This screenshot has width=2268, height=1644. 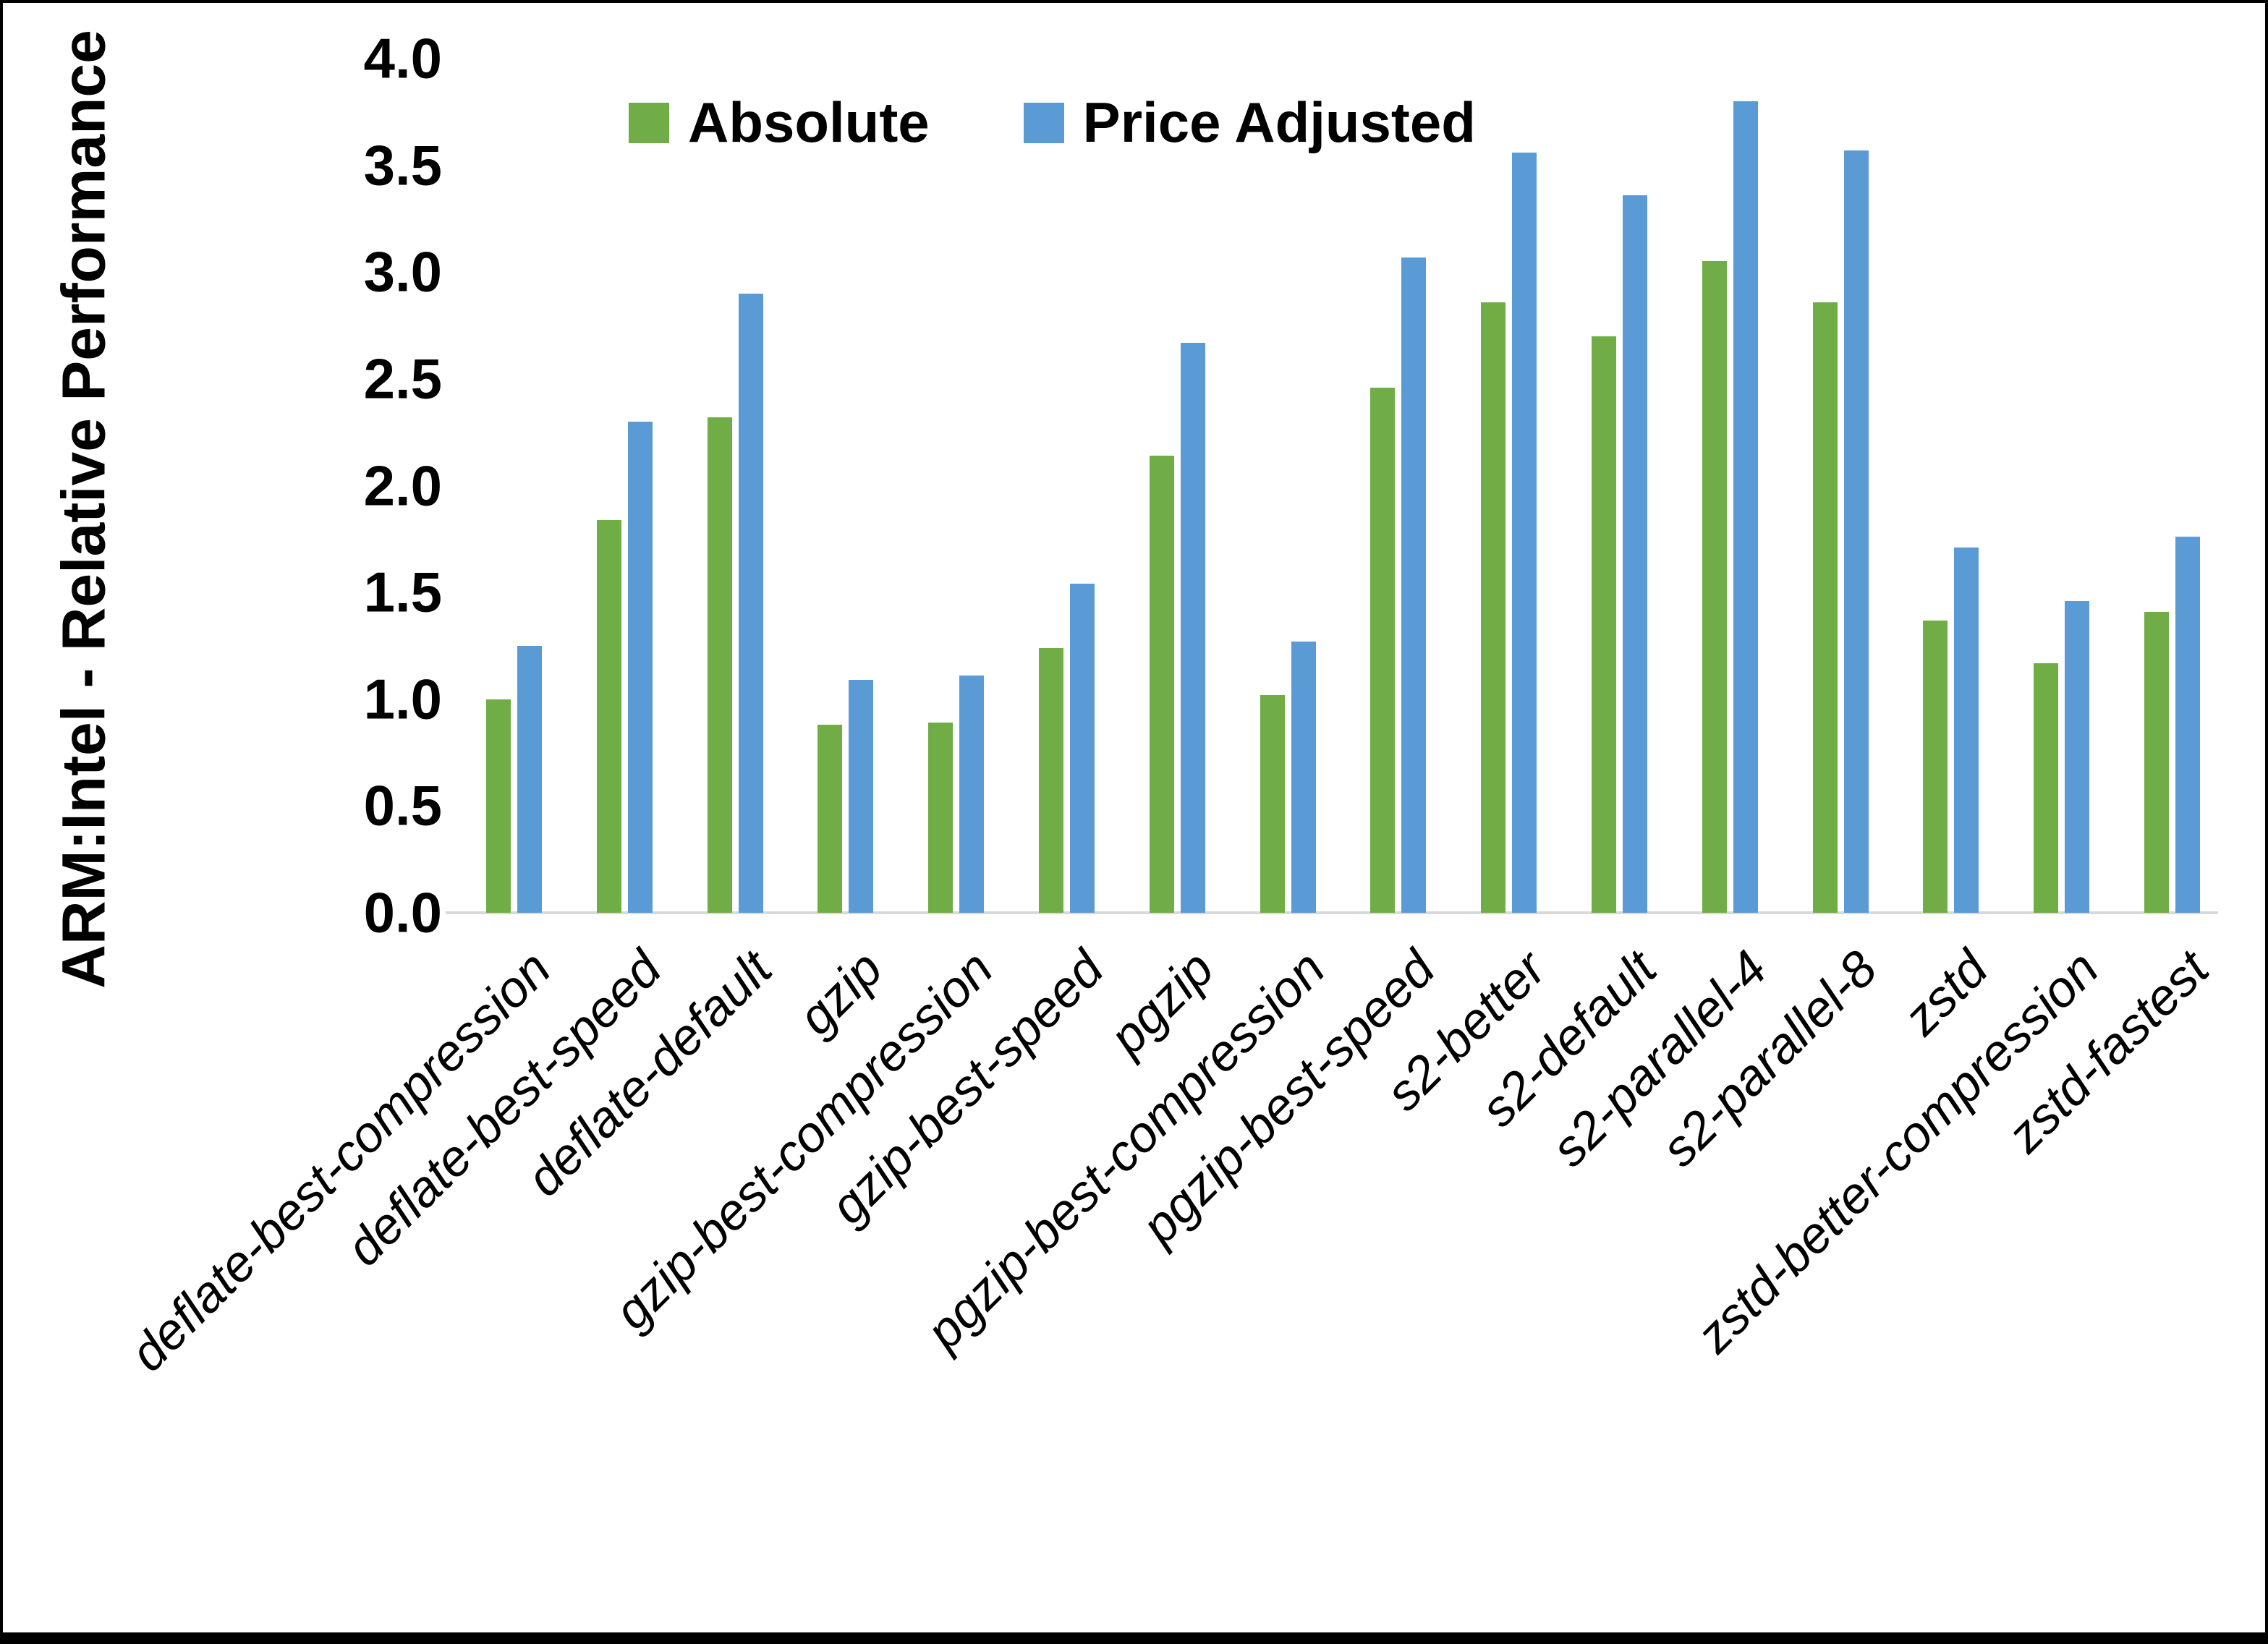 I want to click on bar-absolute-zstd-fastest, so click(x=2156, y=762).